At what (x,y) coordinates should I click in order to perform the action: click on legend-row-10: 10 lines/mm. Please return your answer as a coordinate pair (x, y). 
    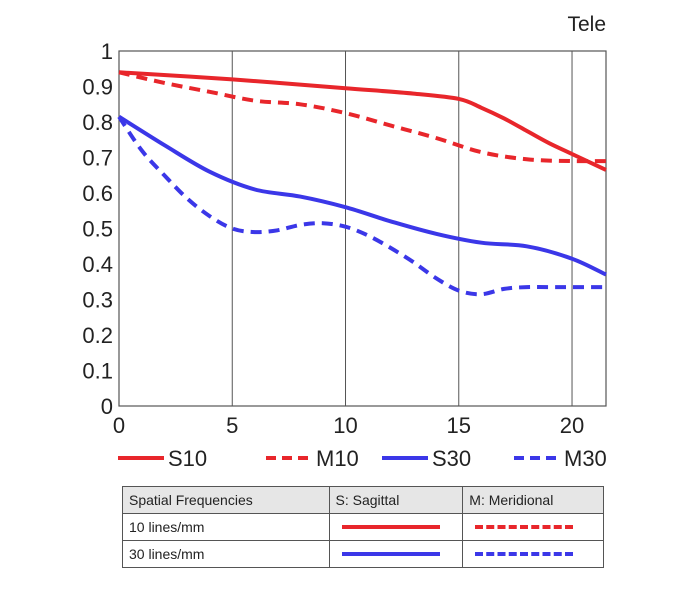
    Looking at the image, I should click on (363, 527).